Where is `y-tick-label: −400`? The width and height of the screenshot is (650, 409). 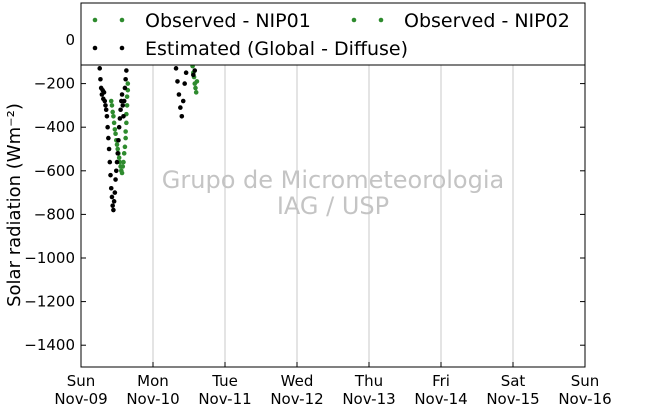
y-tick-label: −400 is located at coordinates (54, 127).